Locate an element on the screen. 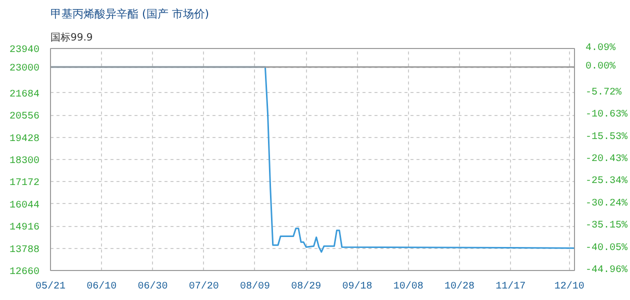 This screenshot has height=300, width=630. x-tick-label: 11/17 is located at coordinates (511, 286).